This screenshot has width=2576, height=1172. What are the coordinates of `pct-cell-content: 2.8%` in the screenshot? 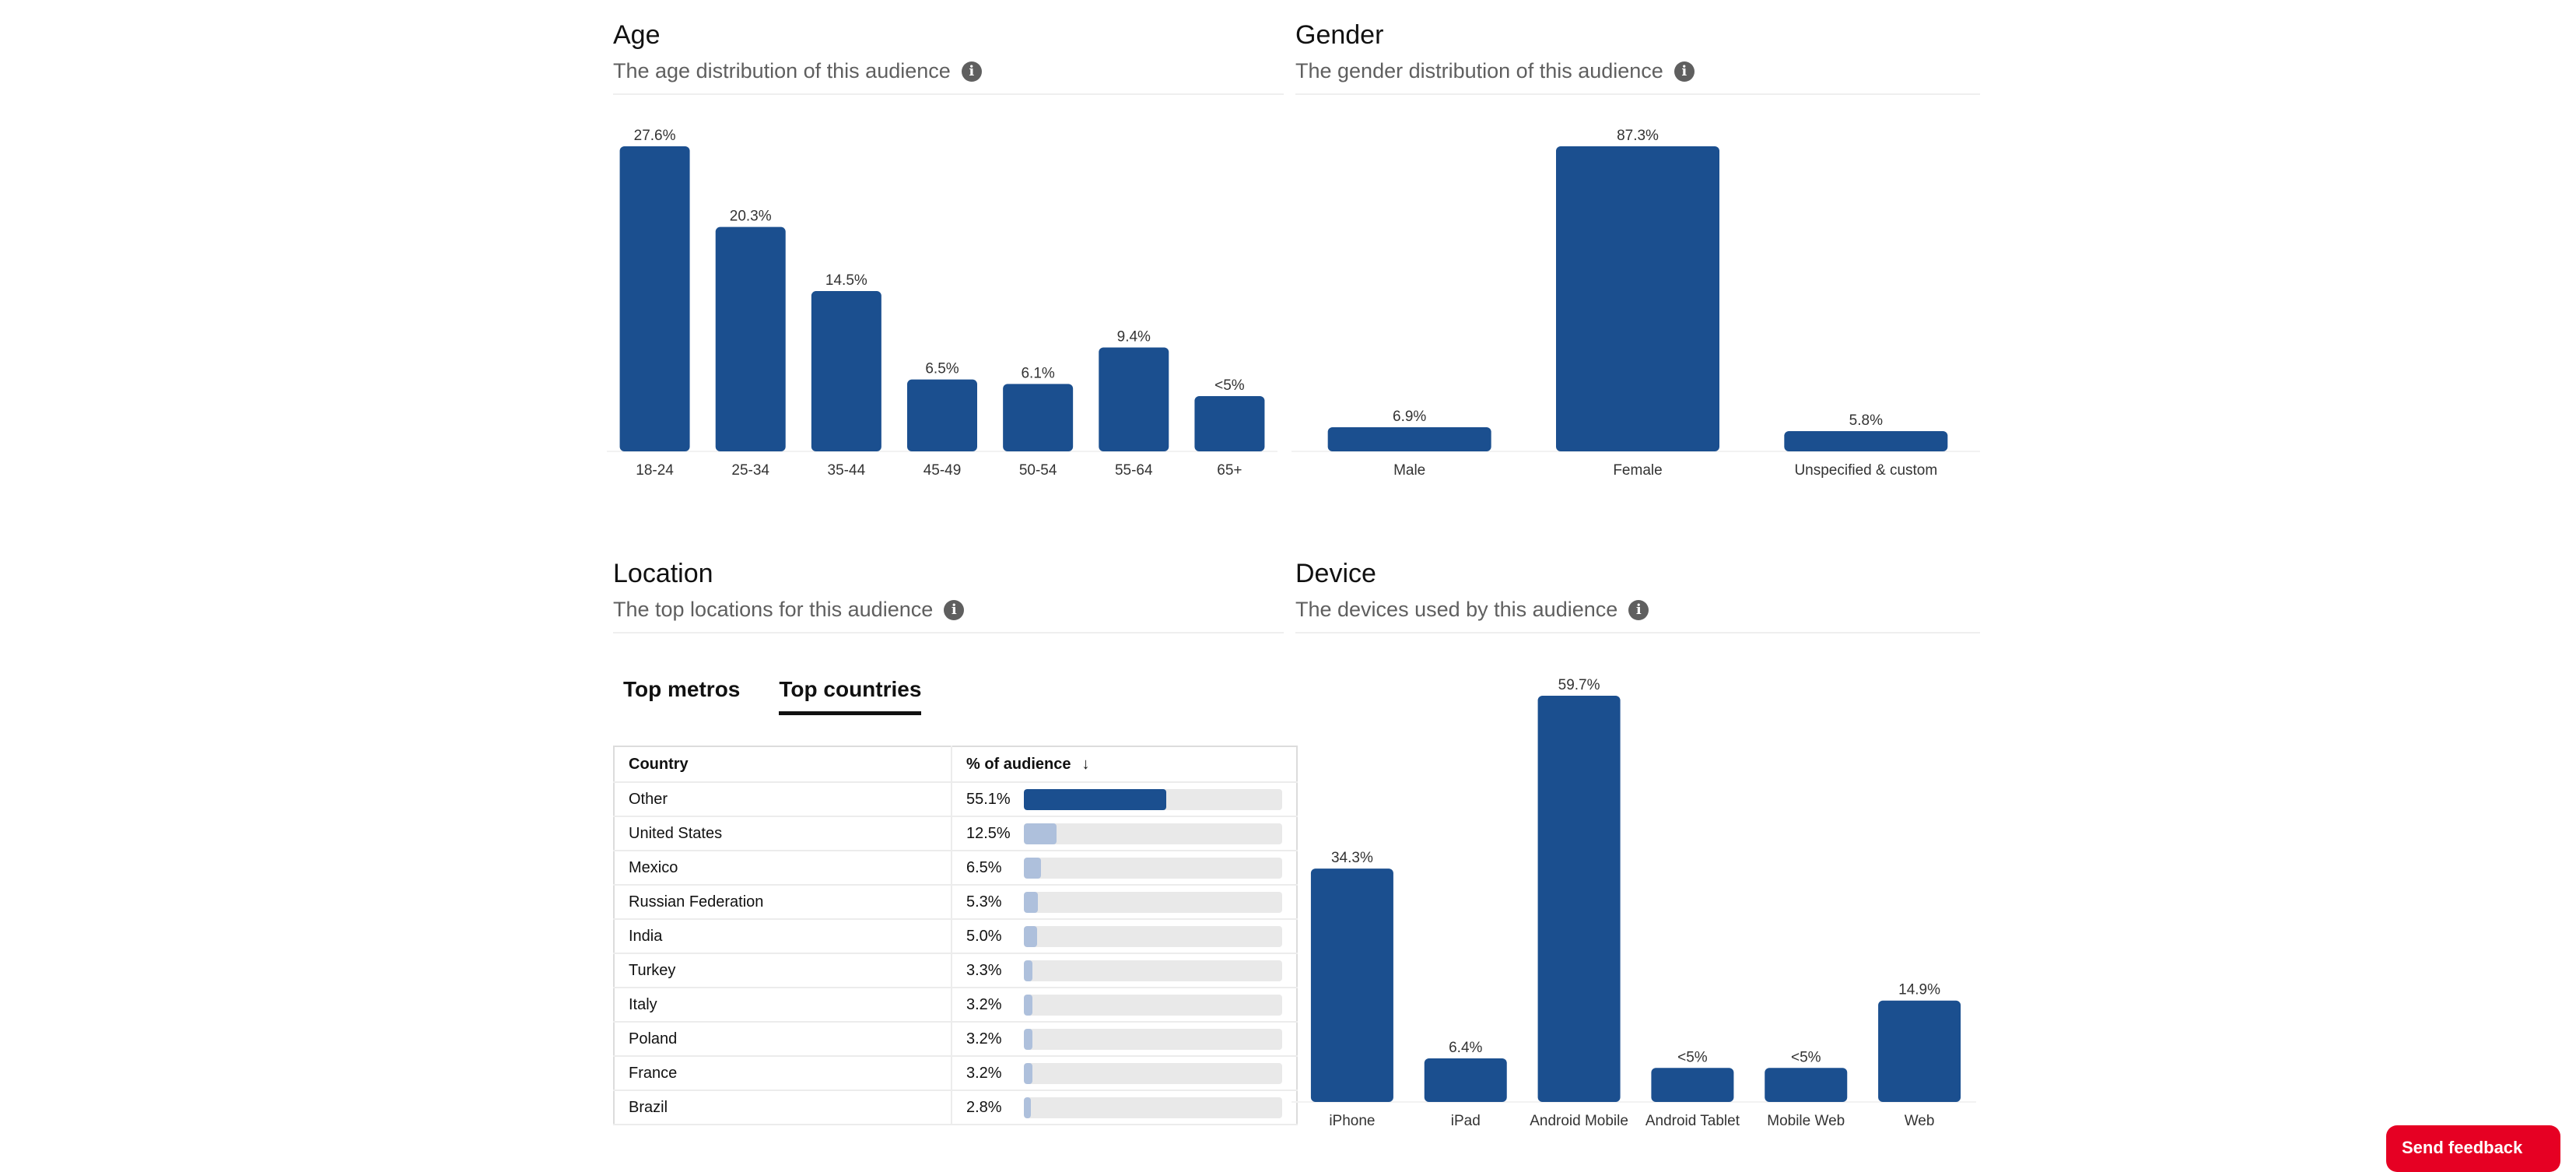 It's located at (1124, 1107).